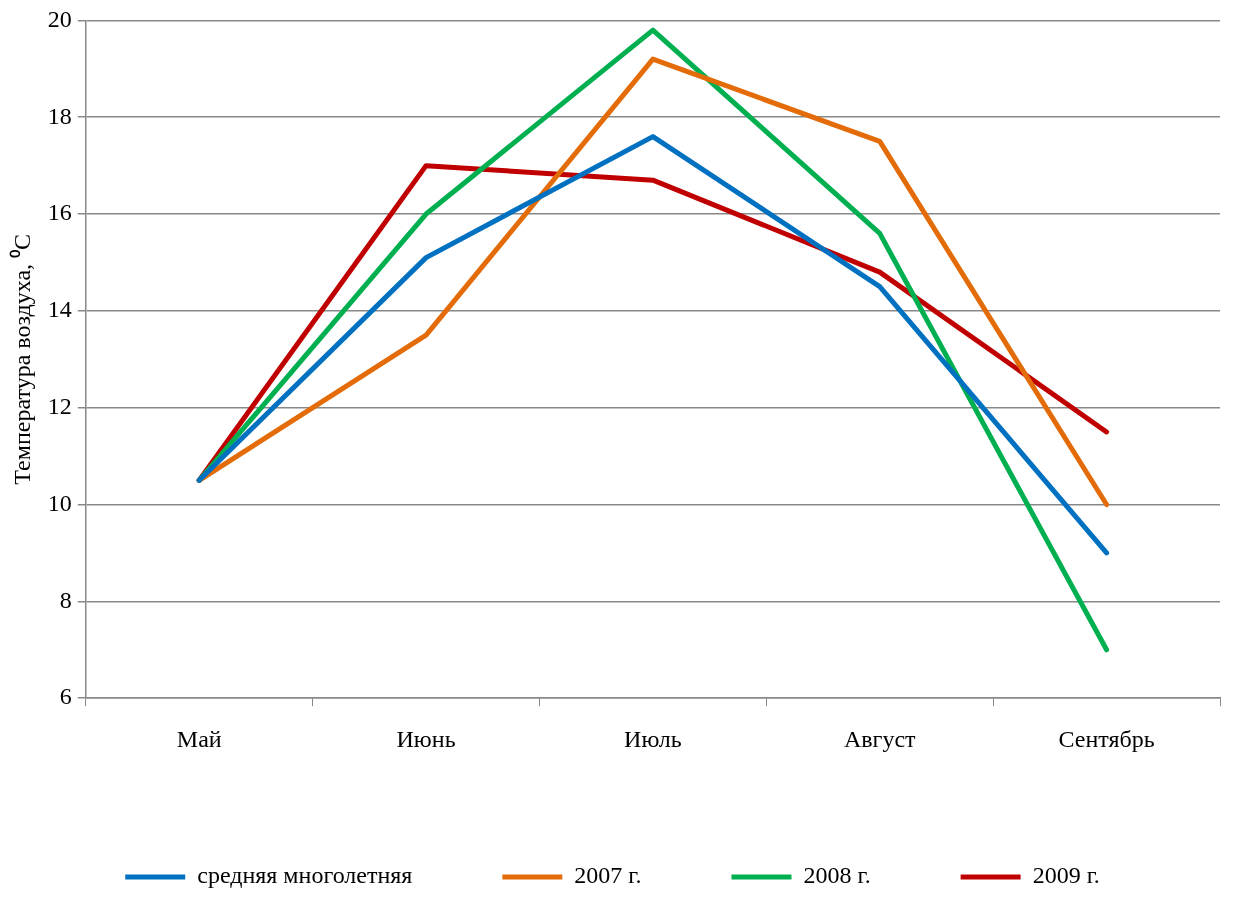 The height and width of the screenshot is (899, 1240). What do you see at coordinates (21, 359) in the screenshot?
I see `y-axis-title: Температура воздуха, ⁰C` at bounding box center [21, 359].